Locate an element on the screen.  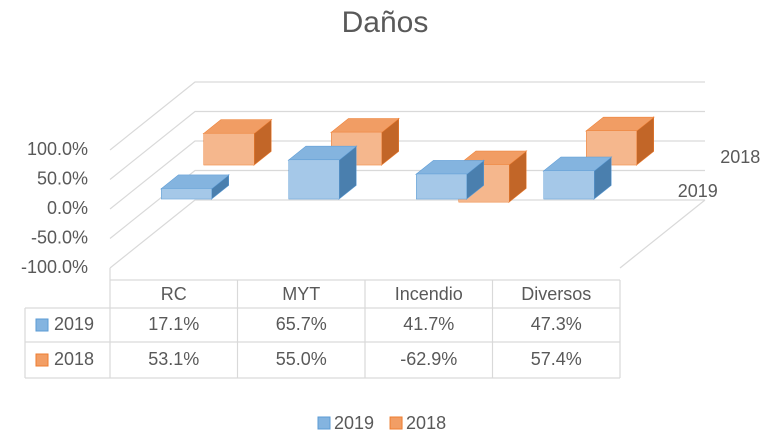
table-value: 47.3% is located at coordinates (556, 324).